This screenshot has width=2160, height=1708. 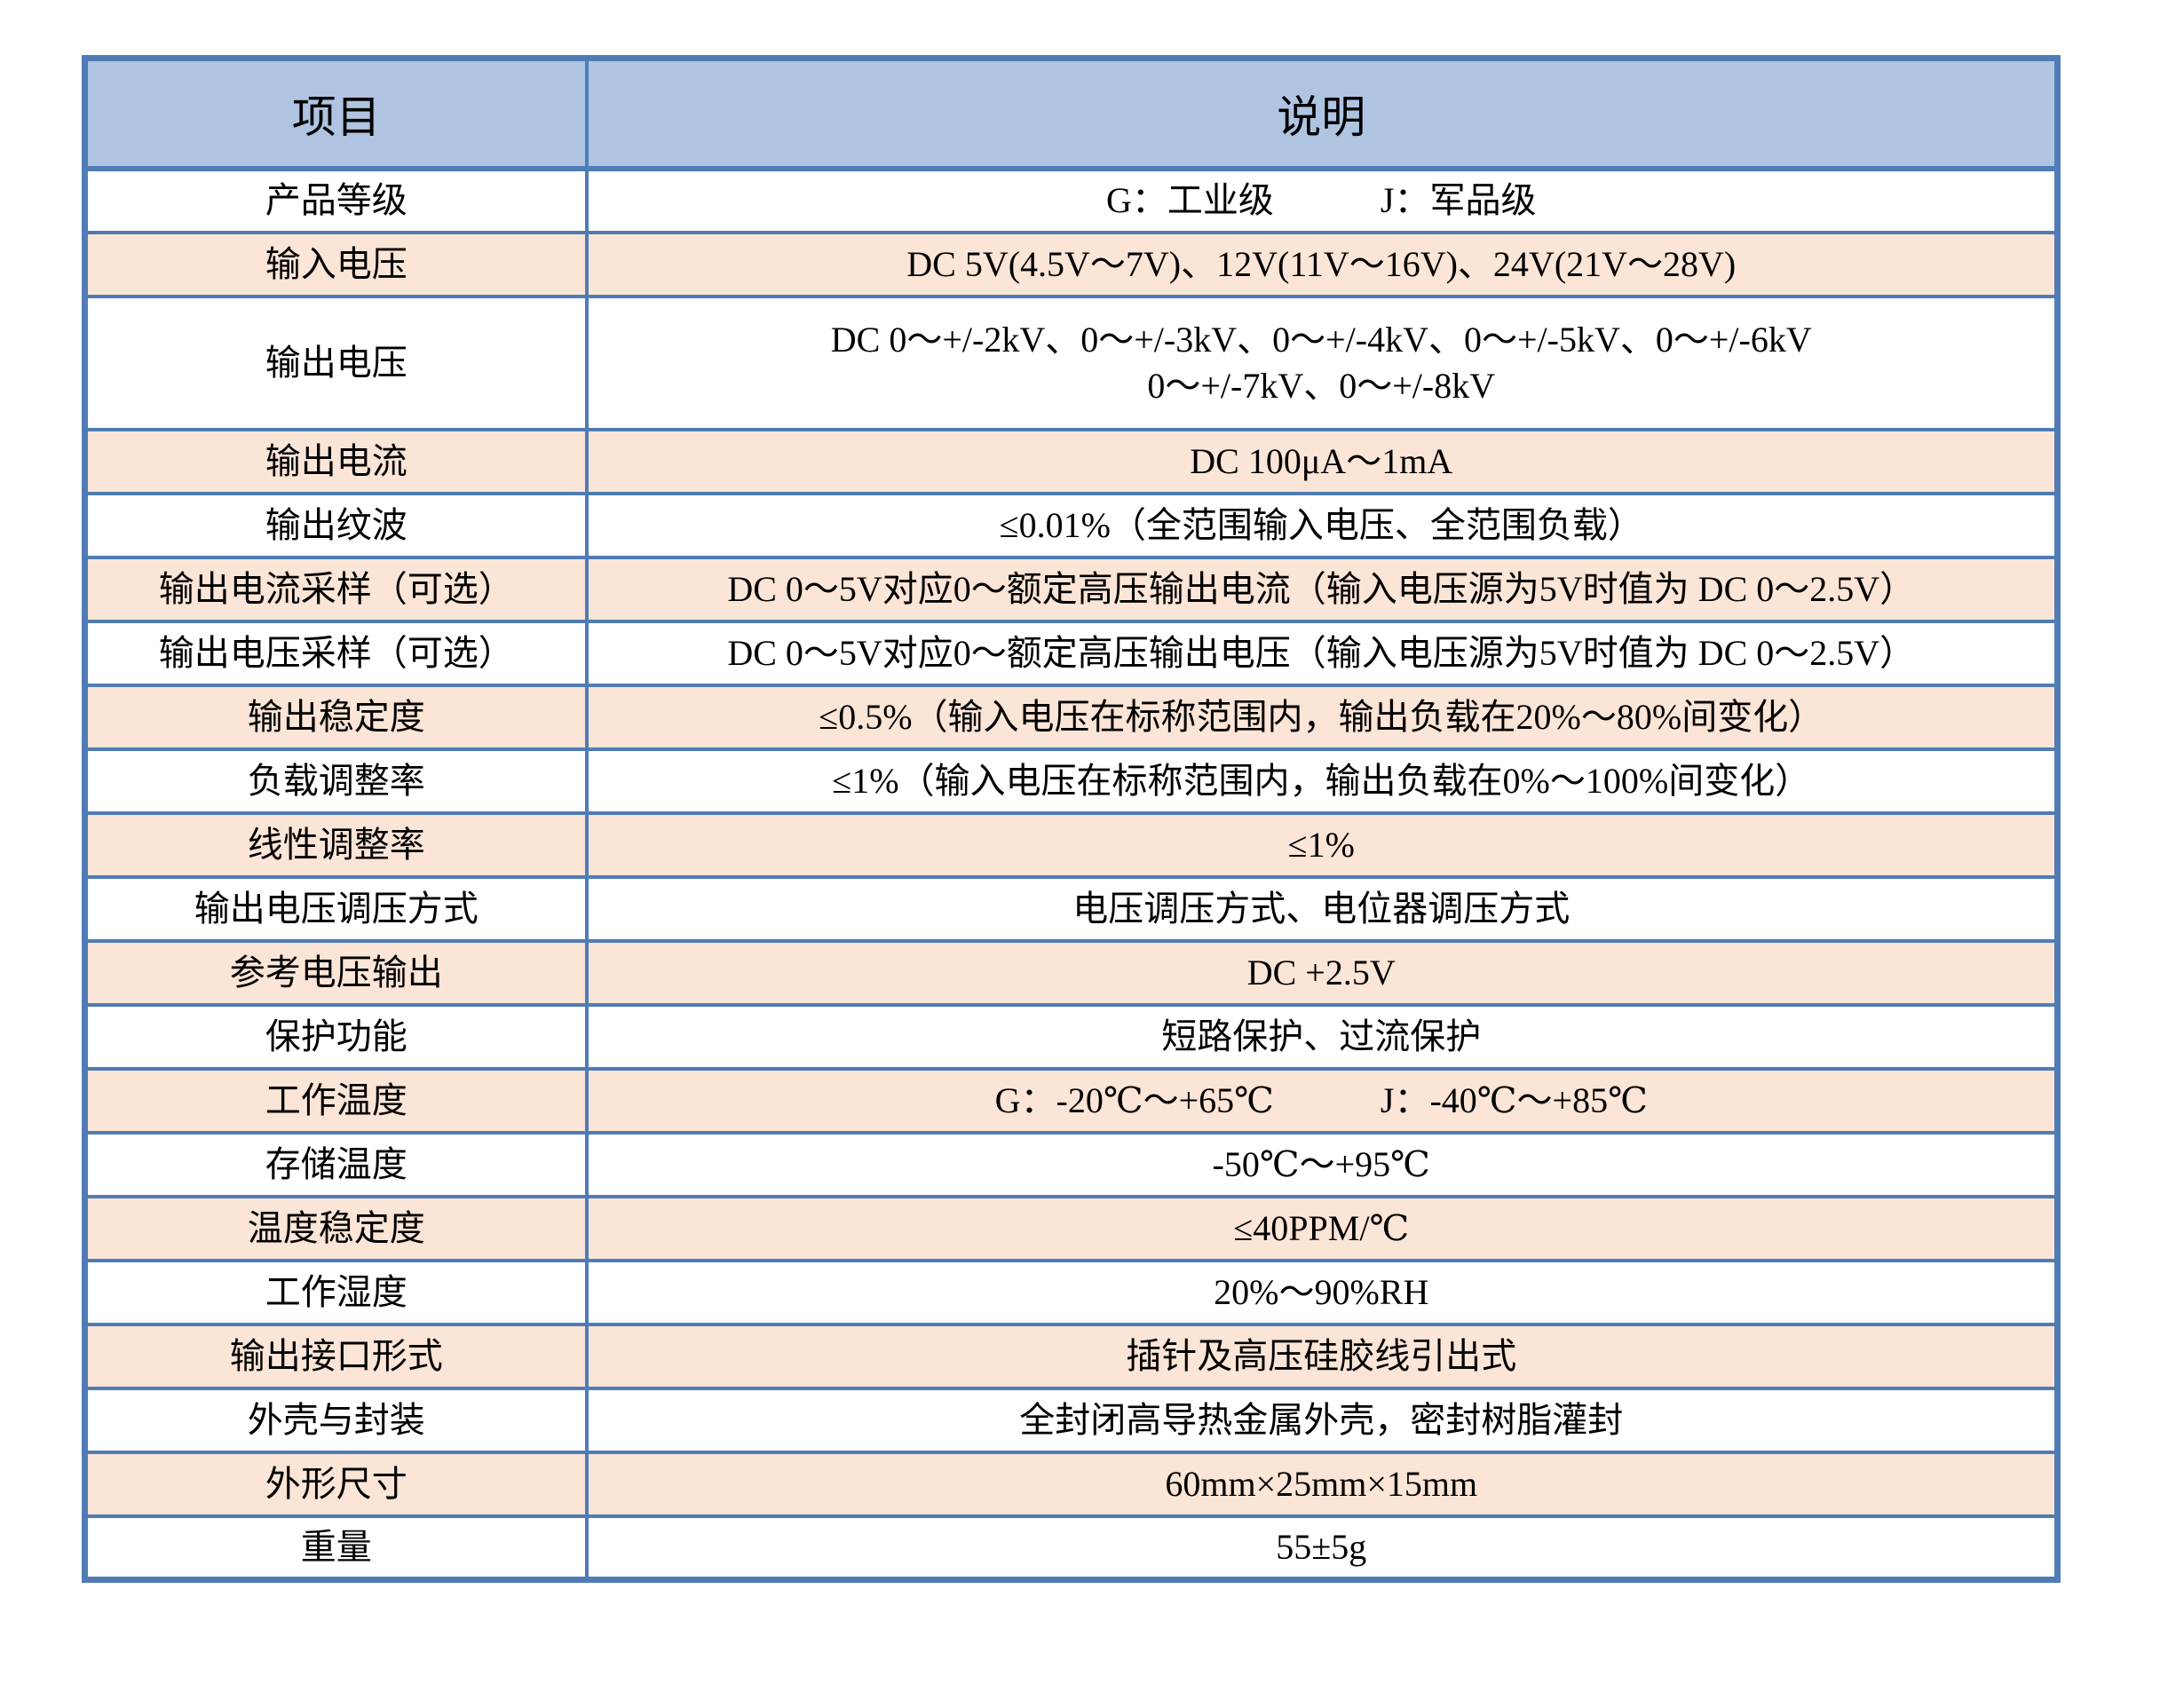 What do you see at coordinates (336, 653) in the screenshot?
I see `row-label: 输出电压采样（可选）` at bounding box center [336, 653].